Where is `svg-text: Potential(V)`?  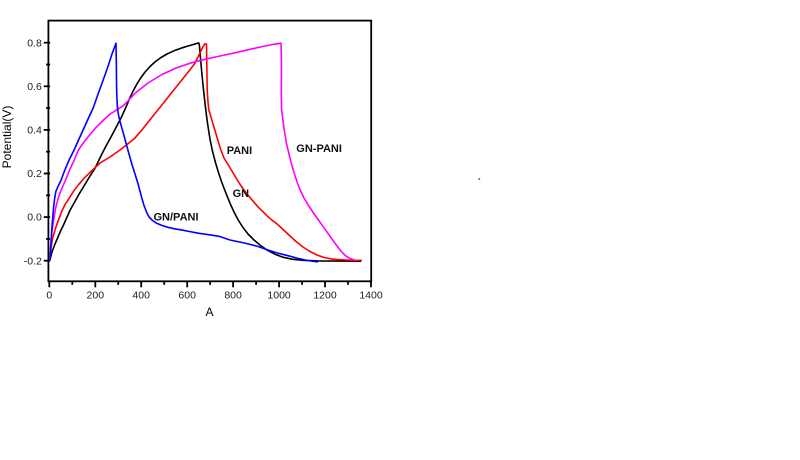
svg-text: Potential(V) is located at coordinates (7, 137).